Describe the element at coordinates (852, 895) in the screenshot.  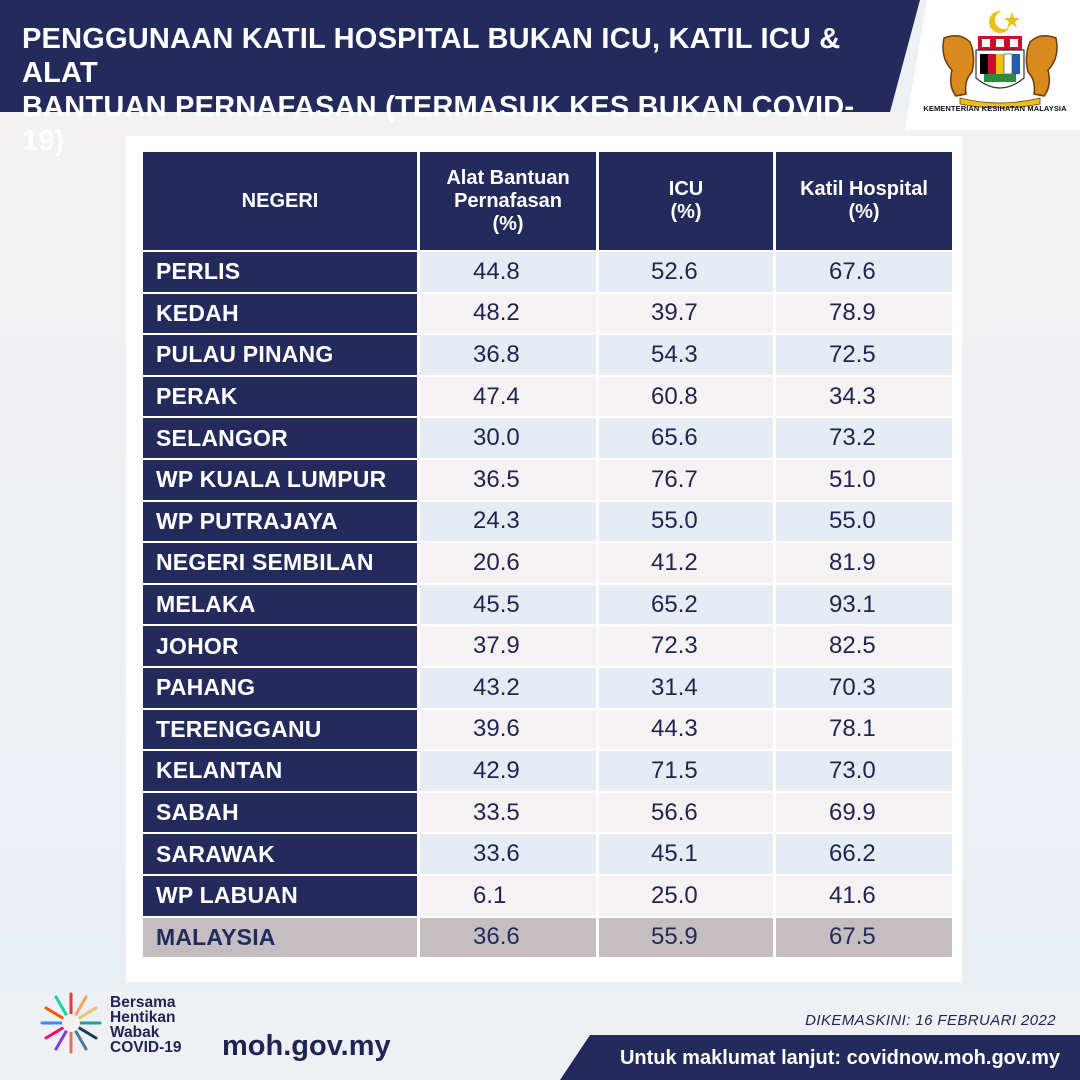
I see `hospital-value: 41.6` at that location.